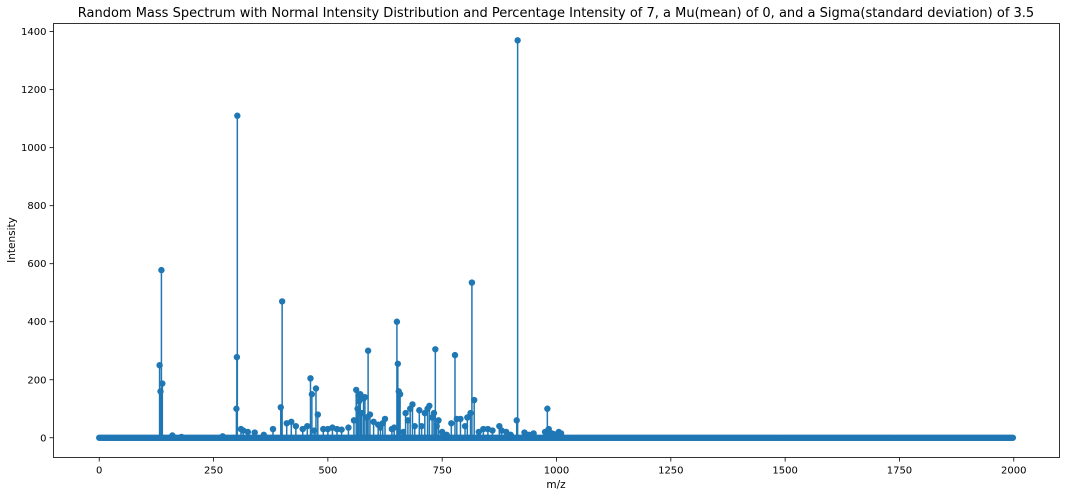 The height and width of the screenshot is (496, 1065). I want to click on y-tick-label: 1000, so click(33, 148).